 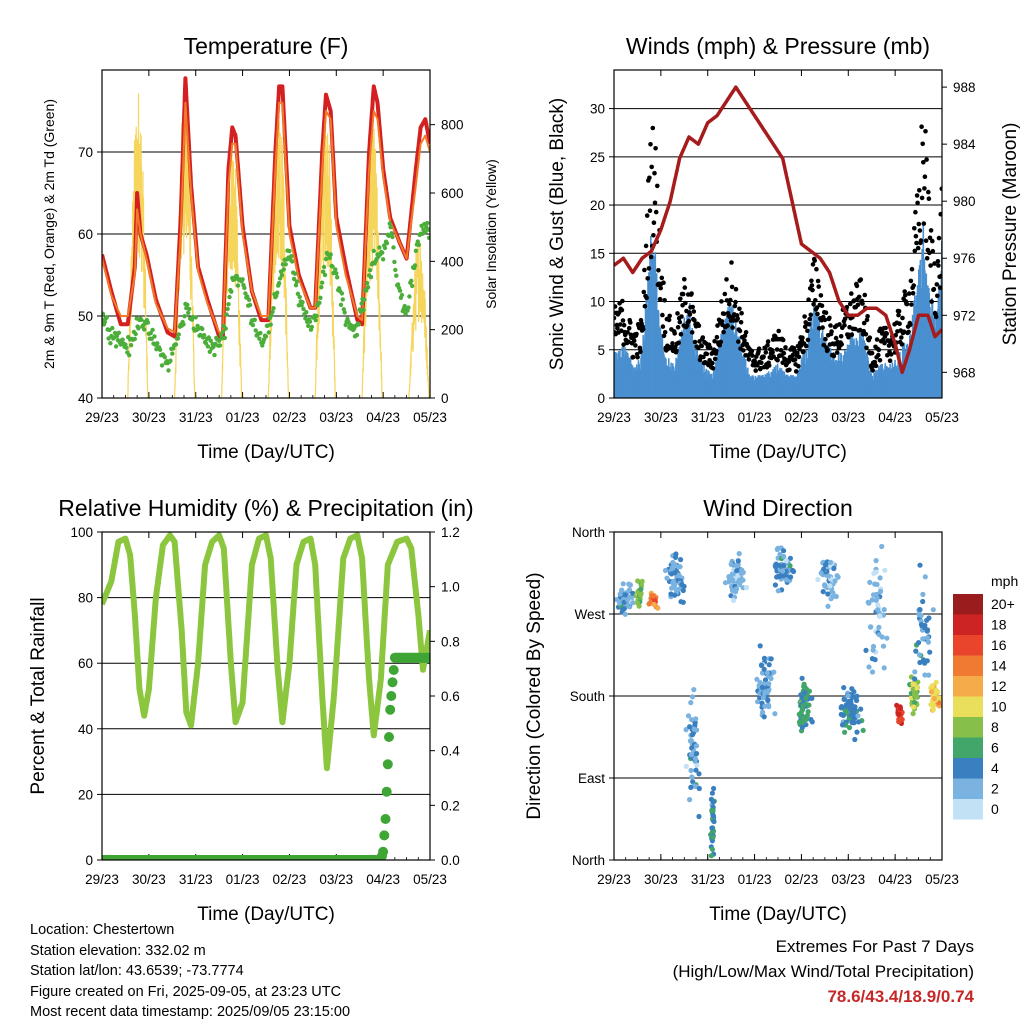 I want to click on x-tick-label: 02/23, so click(x=290, y=879).